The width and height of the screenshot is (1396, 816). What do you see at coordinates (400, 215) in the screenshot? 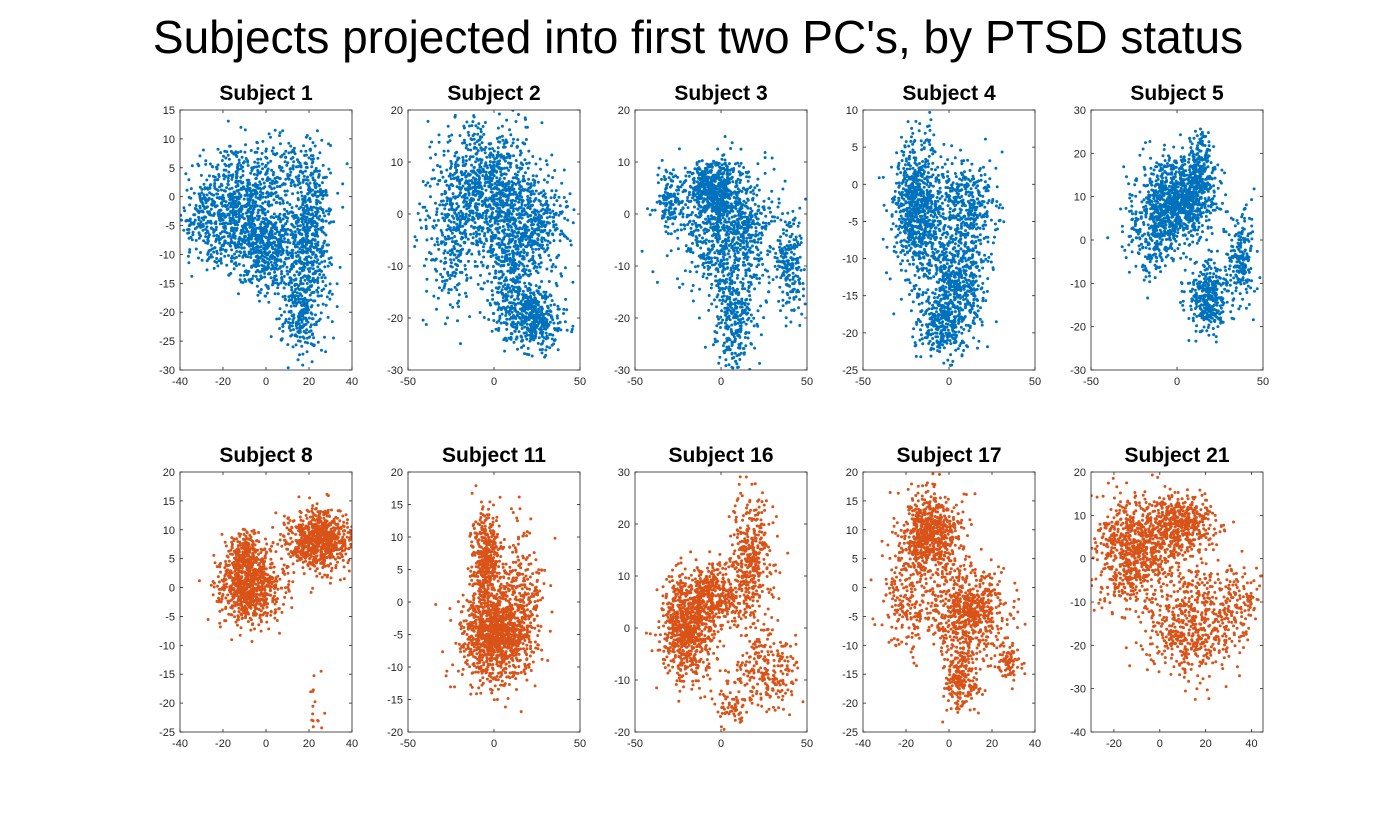
I see `y-tick-label: 0` at bounding box center [400, 215].